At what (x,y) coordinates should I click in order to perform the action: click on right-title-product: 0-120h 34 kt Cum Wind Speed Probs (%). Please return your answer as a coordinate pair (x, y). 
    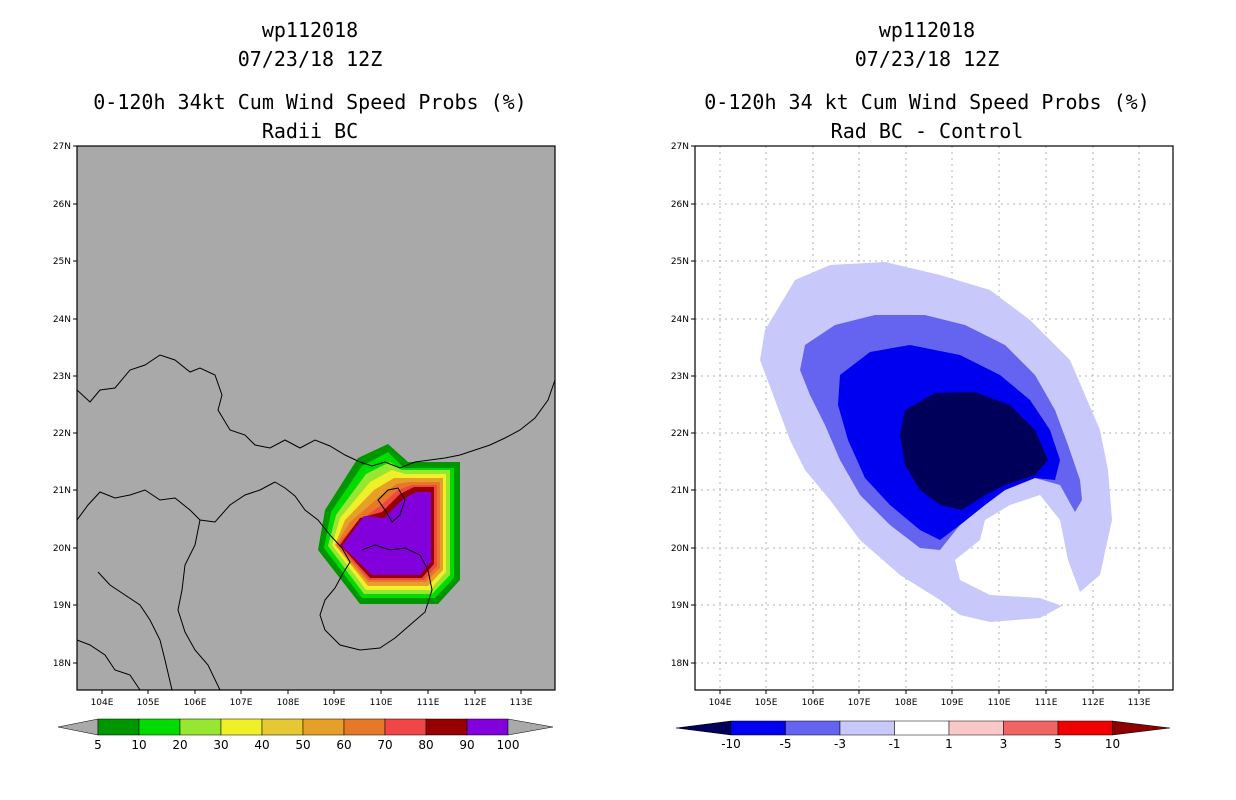
    Looking at the image, I should click on (927, 102).